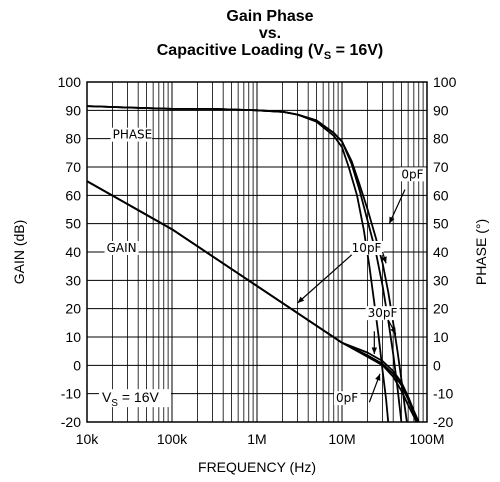 The width and height of the screenshot is (500, 482). Describe the element at coordinates (19, 252) in the screenshot. I see `y-axis-label-left: GAIN (dB)` at that location.